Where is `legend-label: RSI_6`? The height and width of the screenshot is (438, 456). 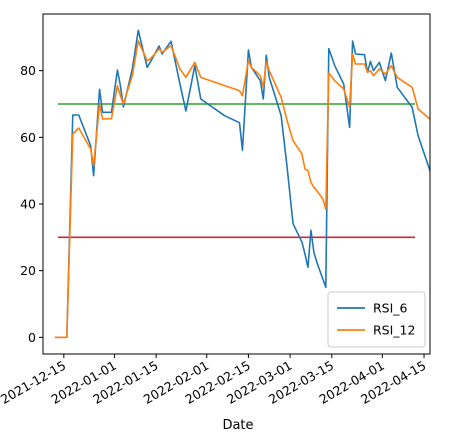 legend-label: RSI_6 is located at coordinates (390, 308).